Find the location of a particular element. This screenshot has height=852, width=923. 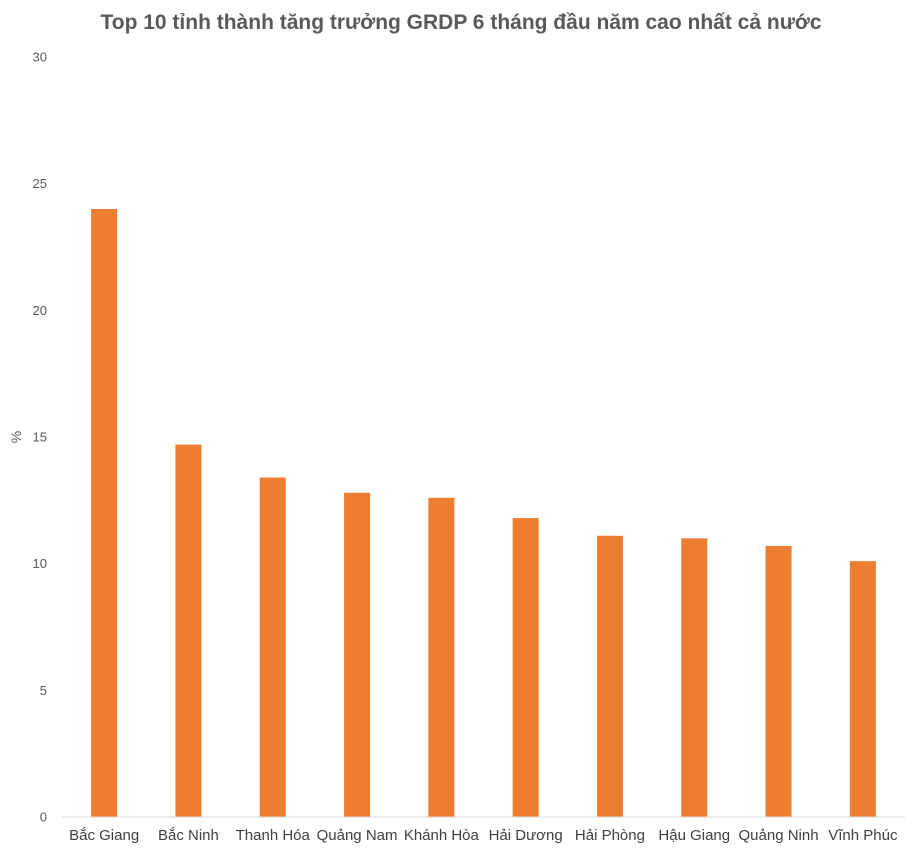

x-category-label: Bắc Giang is located at coordinates (104, 835).